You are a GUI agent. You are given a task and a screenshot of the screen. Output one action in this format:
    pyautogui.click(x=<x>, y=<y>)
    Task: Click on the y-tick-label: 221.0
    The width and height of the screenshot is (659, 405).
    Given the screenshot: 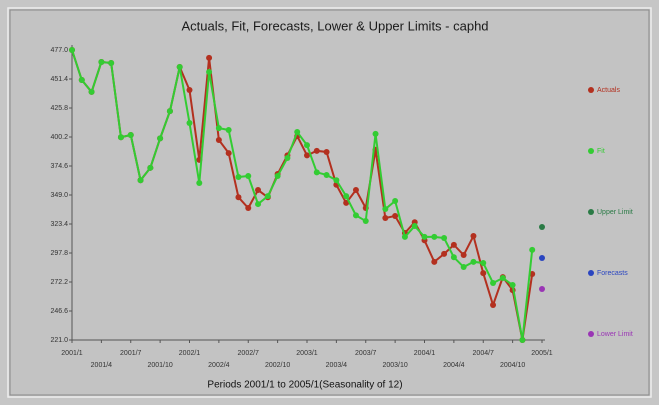 What is the action you would take?
    pyautogui.click(x=59, y=340)
    